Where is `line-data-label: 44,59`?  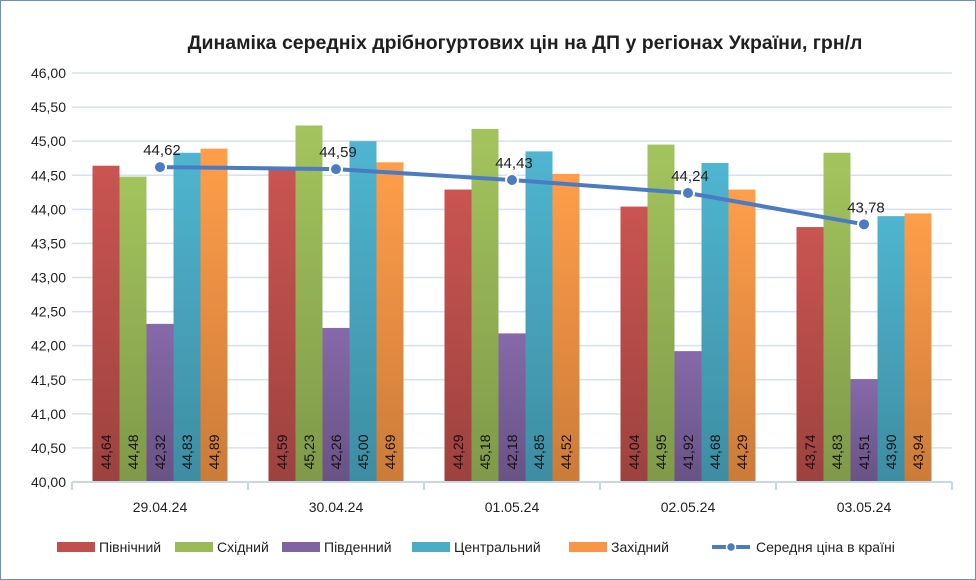 line-data-label: 44,59 is located at coordinates (338, 152).